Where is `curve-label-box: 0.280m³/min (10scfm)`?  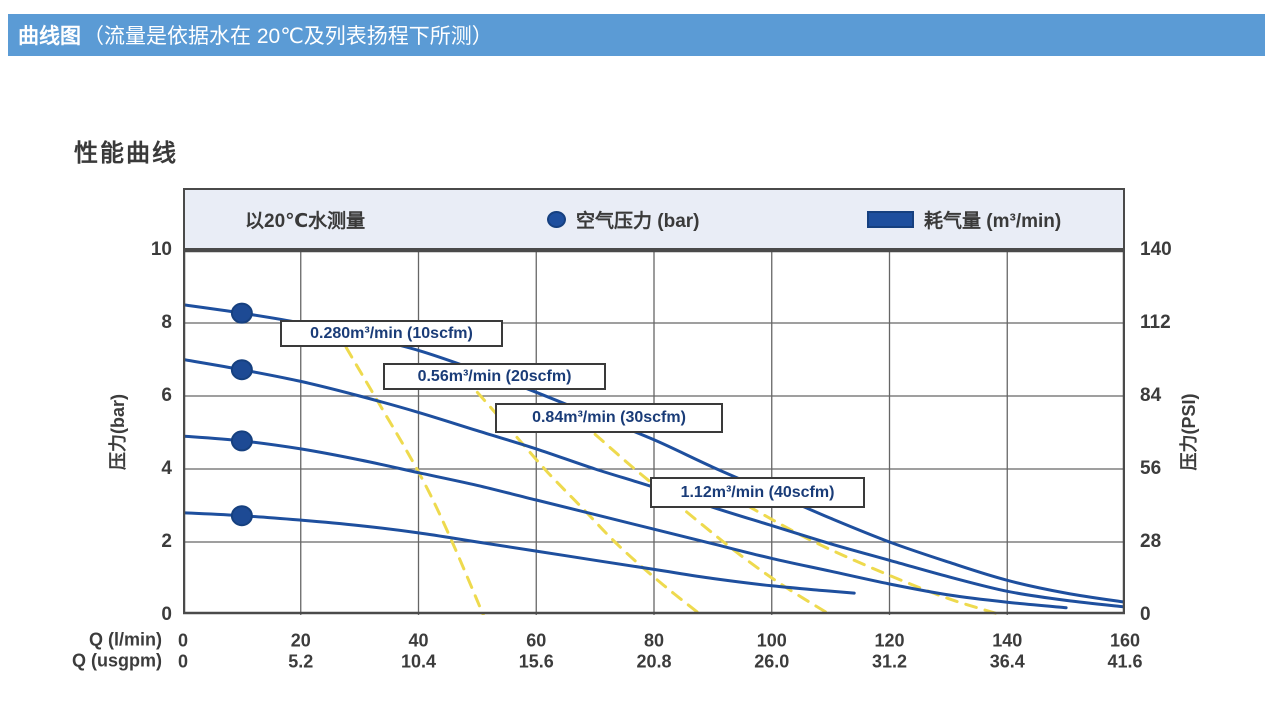
curve-label-box: 0.280m³/min (10scfm) is located at coordinates (391, 333).